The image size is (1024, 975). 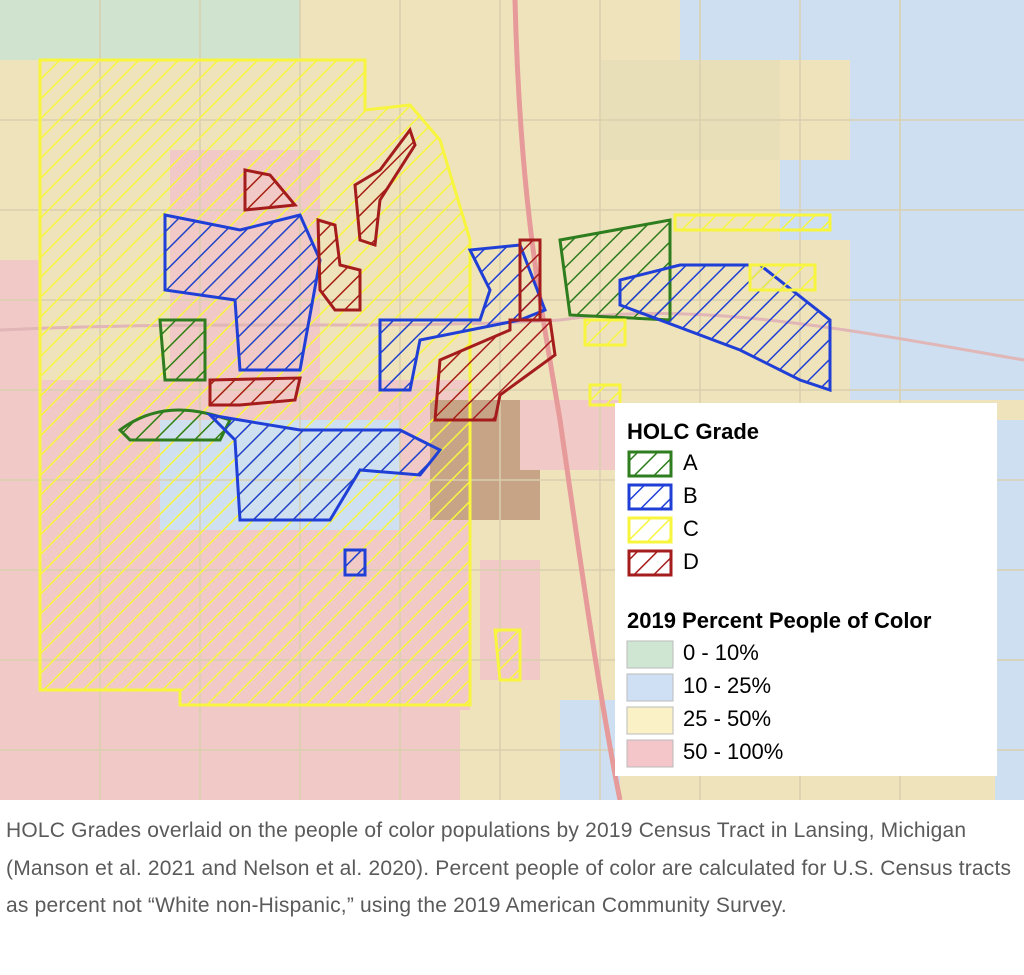 What do you see at coordinates (727, 685) in the screenshot?
I see `legend-label: 10 - 25%` at bounding box center [727, 685].